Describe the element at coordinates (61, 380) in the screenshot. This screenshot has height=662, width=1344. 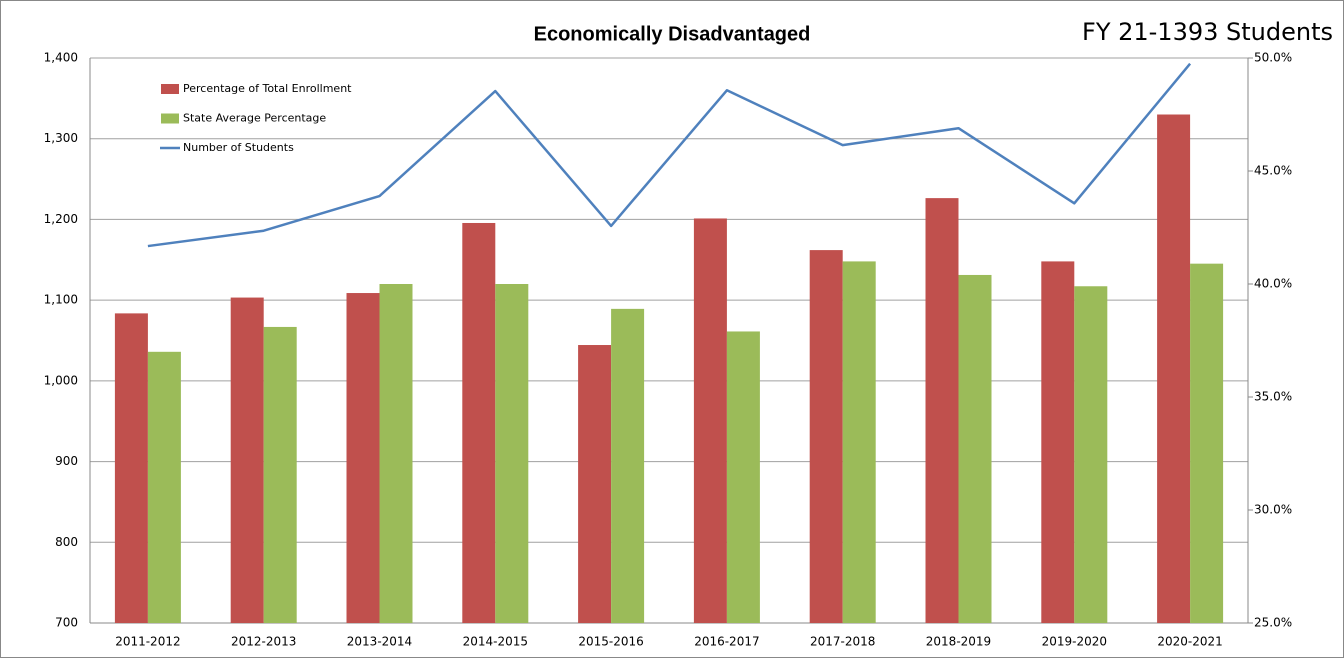
I see `y-tick-label: 1,000` at that location.